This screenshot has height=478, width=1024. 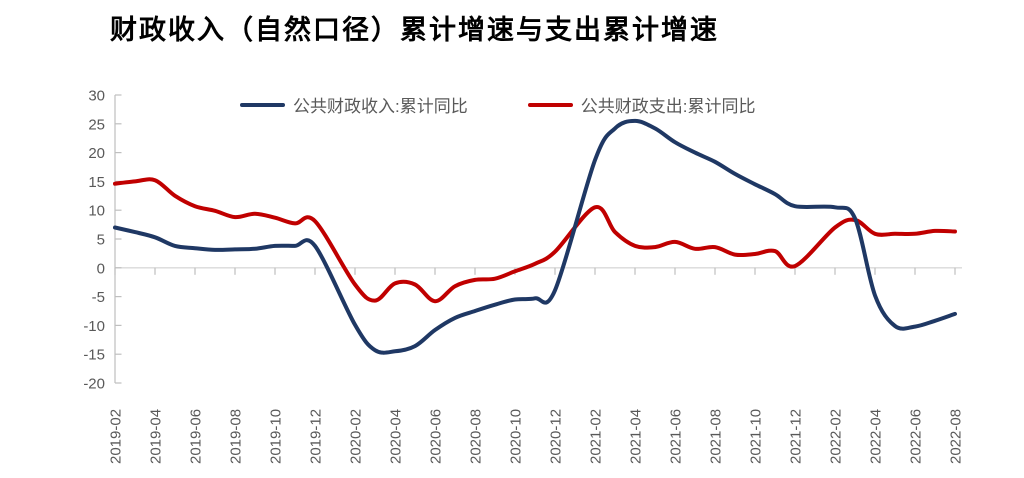 I want to click on x-axis-tick-label: 2021-12, so click(x=796, y=436).